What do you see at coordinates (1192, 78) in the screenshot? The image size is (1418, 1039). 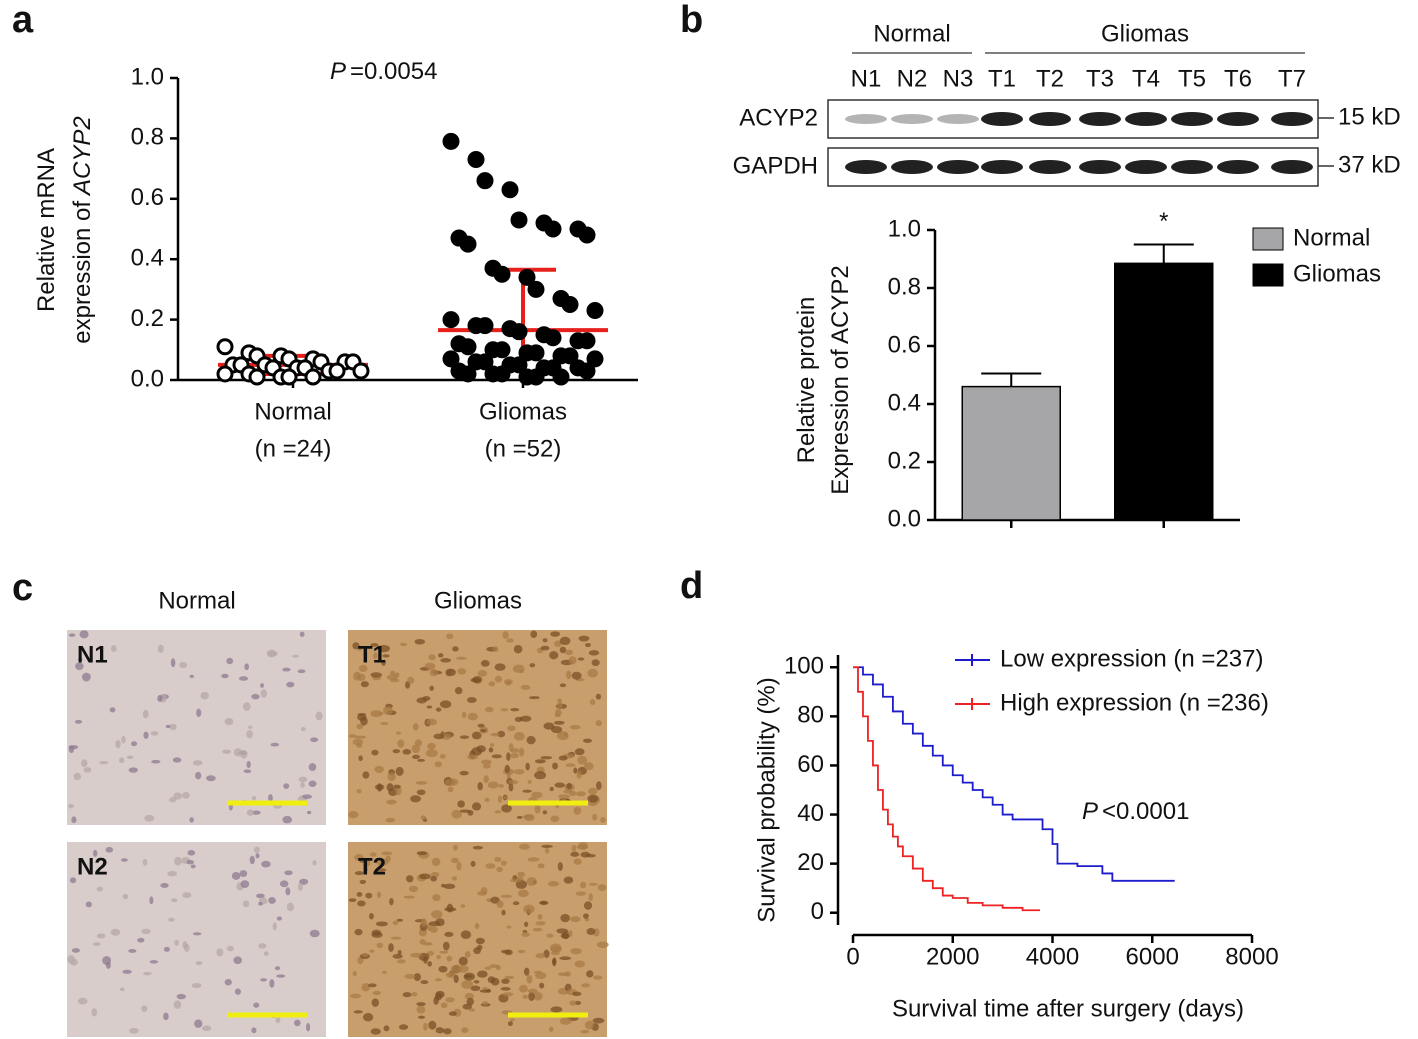 I see `lane-label: T5` at bounding box center [1192, 78].